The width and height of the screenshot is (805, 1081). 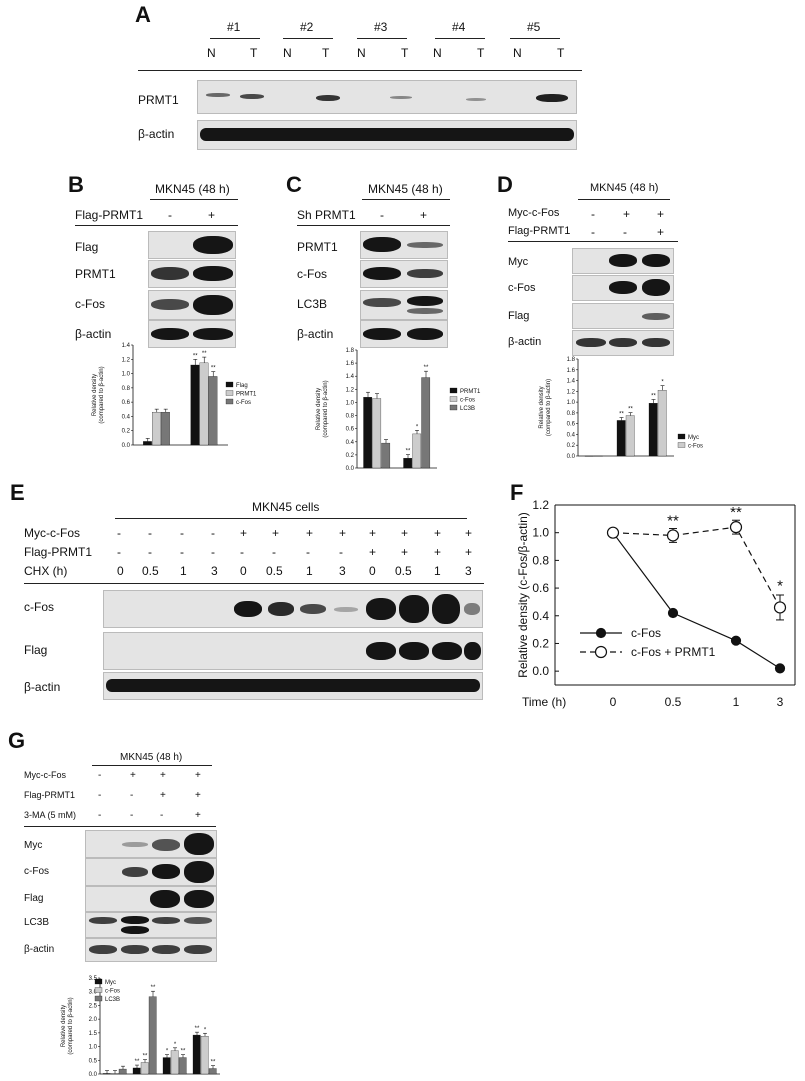 What do you see at coordinates (695, 447) in the screenshot?
I see `legend-label: c-Fos` at bounding box center [695, 447].